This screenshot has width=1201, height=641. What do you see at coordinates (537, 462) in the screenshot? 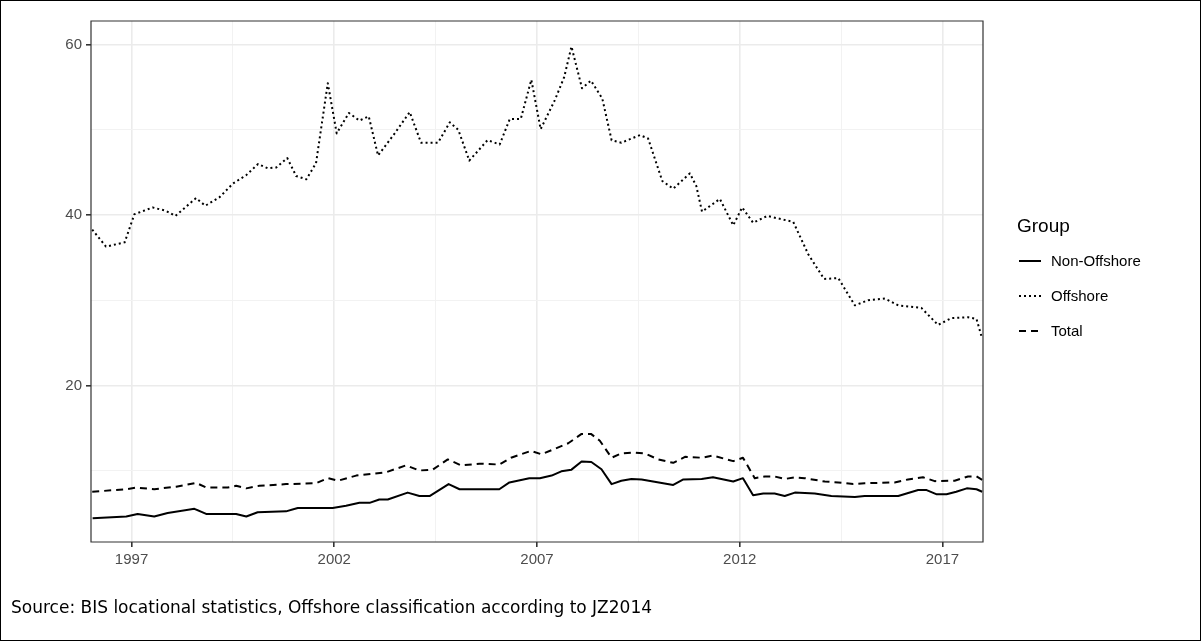
I see `line-series` at bounding box center [537, 462].